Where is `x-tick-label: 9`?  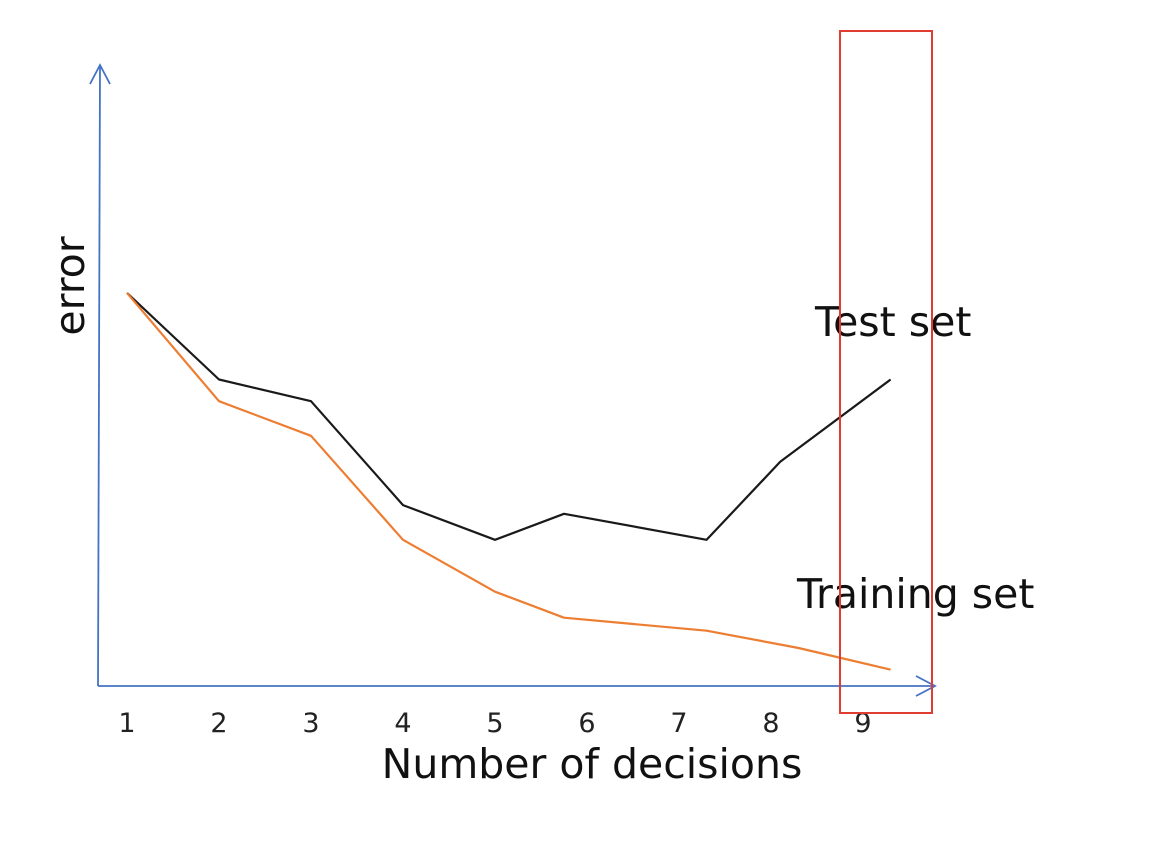
x-tick-label: 9 is located at coordinates (862, 723).